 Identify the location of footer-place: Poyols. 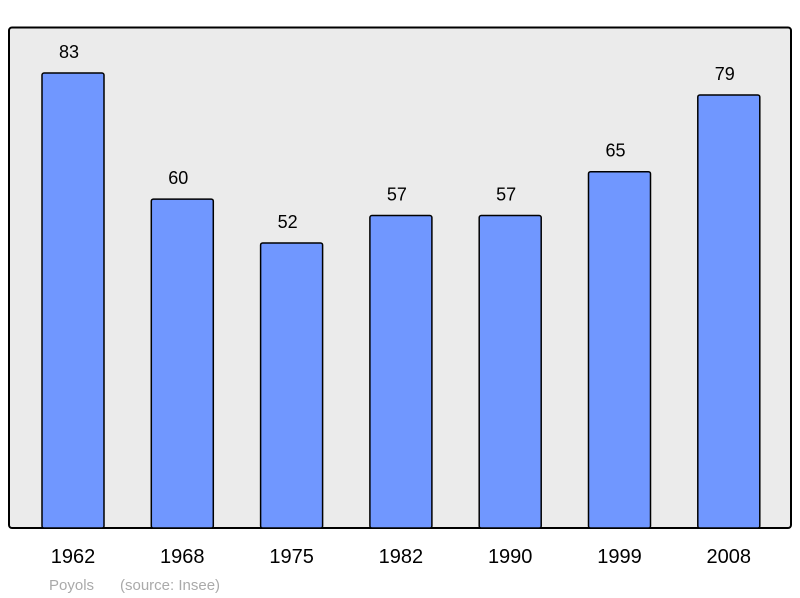
(71, 585).